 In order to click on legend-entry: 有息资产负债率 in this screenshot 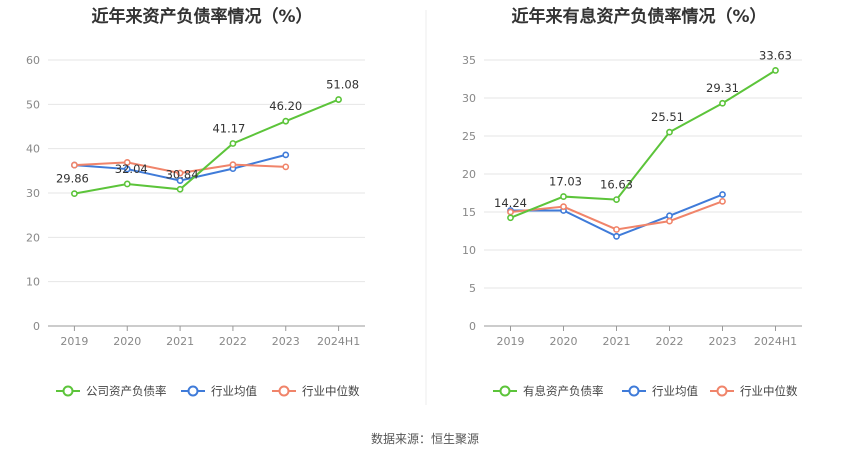, I will do `click(563, 391)`.